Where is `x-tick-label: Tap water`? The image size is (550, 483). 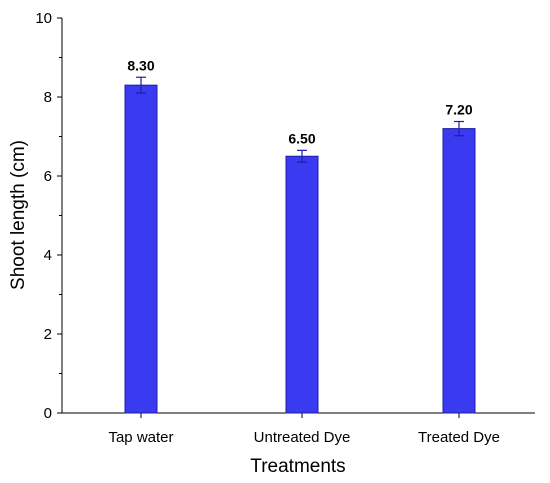 x-tick-label: Tap water is located at coordinates (140, 437).